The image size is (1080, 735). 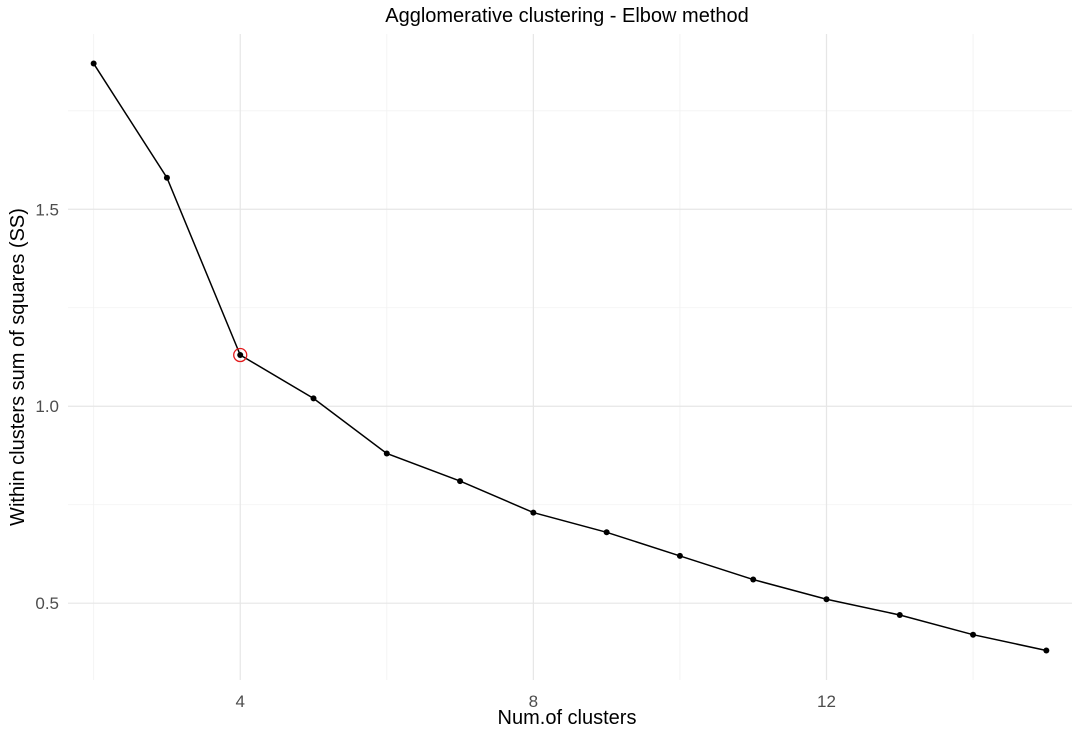 I want to click on x-tick-label: 12, so click(x=826, y=701).